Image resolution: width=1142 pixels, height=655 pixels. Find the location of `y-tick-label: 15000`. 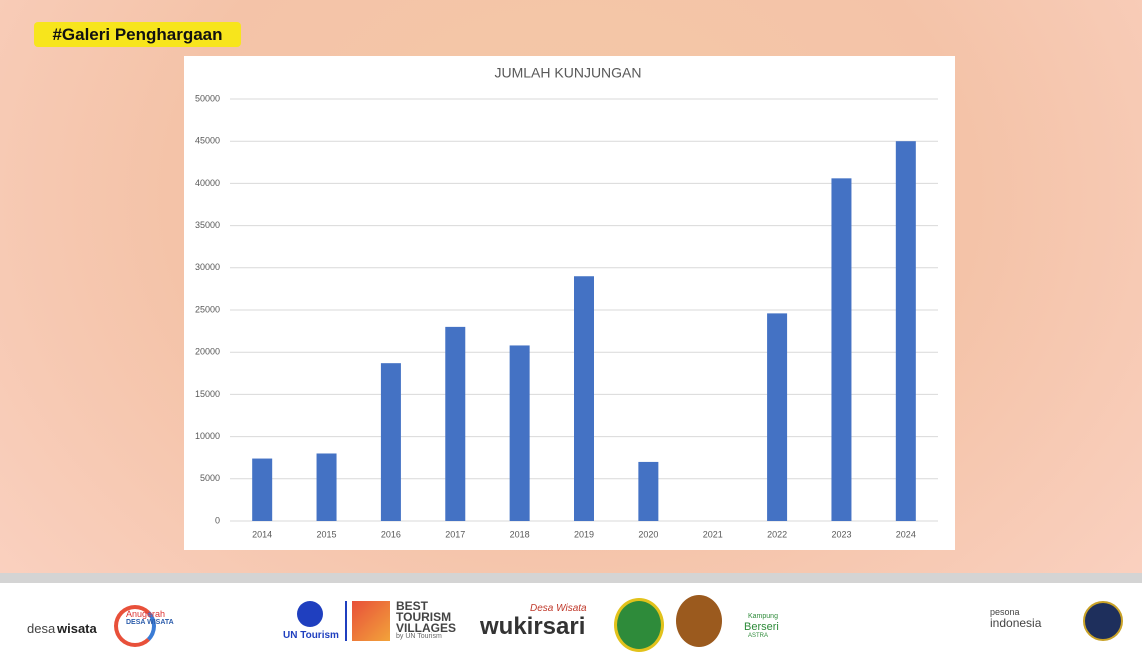

y-tick-label: 15000 is located at coordinates (207, 394).